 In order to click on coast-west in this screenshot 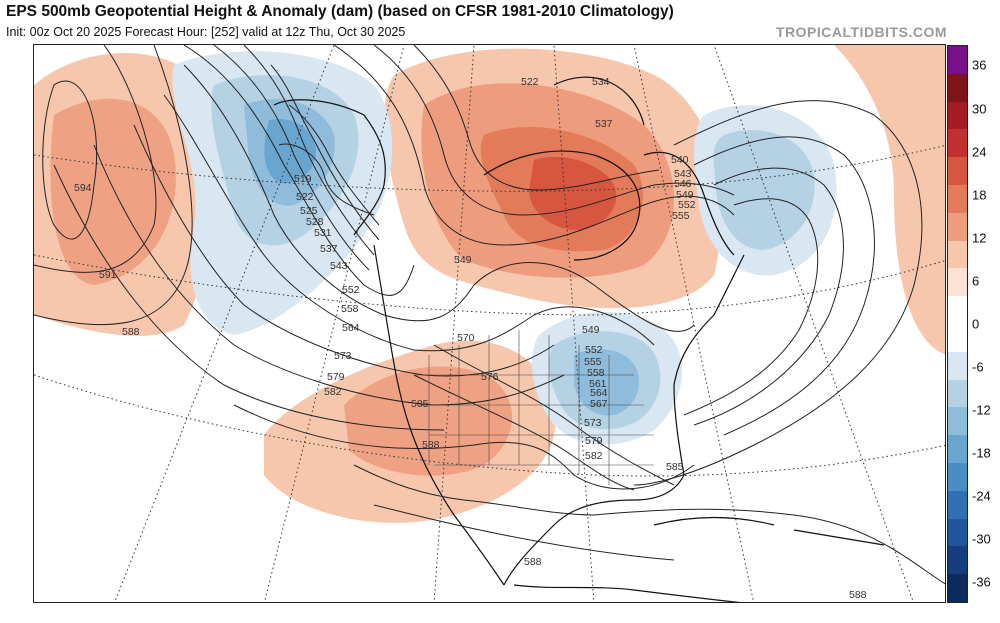, I will do `click(439, 415)`.